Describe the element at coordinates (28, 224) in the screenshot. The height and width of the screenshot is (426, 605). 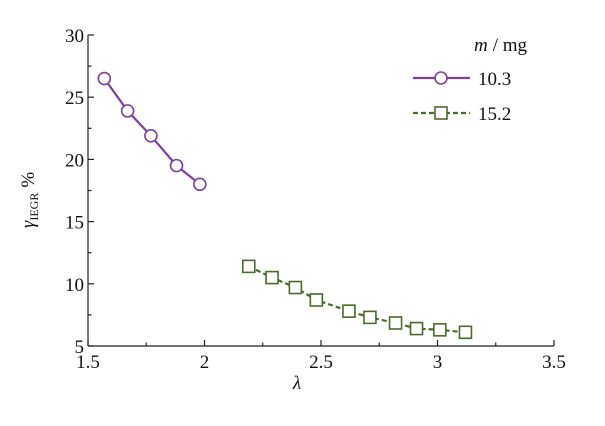
I see `y-axis-symbol: γ` at that location.